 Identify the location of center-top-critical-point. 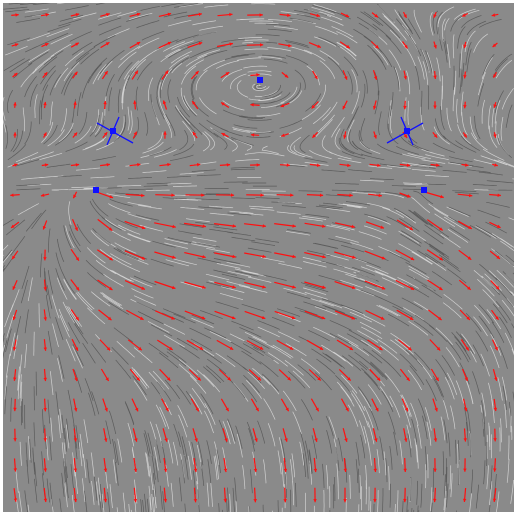
(260, 80).